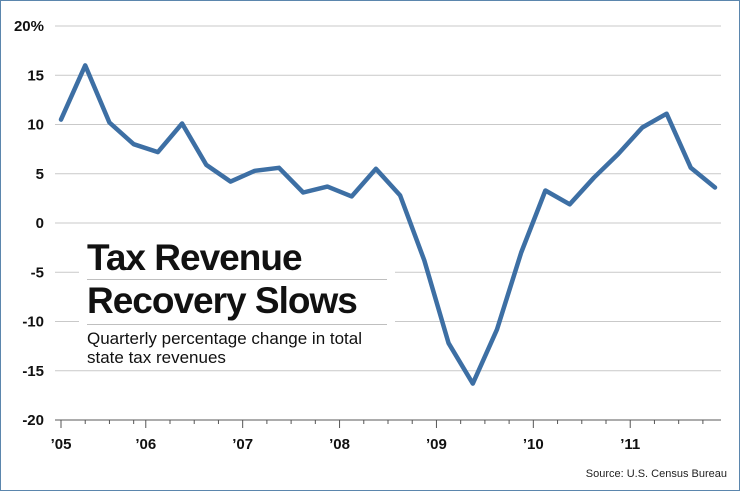 The width and height of the screenshot is (740, 491). I want to click on x-axis-ticks: ’05 ’06 ’07 ’08 ’09 ’10 ’11, so click(377, 436).